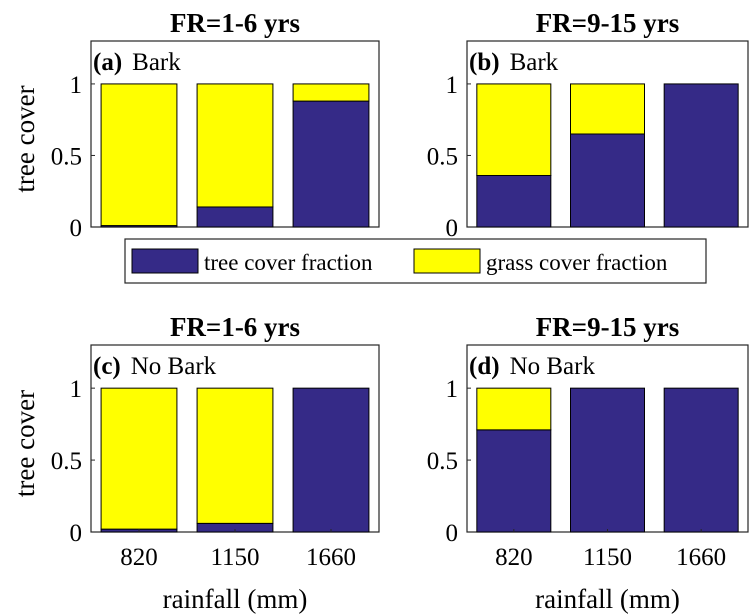 The width and height of the screenshot is (751, 615). I want to click on panel-tag: (d), so click(484, 366).